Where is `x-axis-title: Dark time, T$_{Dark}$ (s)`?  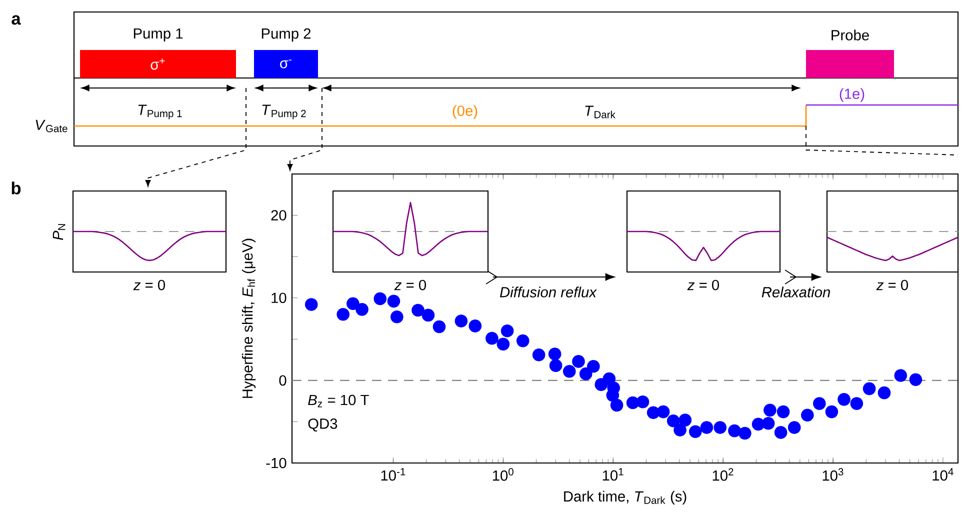 x-axis-title: Dark time, T$_{Dark}$ (s) is located at coordinates (625, 497).